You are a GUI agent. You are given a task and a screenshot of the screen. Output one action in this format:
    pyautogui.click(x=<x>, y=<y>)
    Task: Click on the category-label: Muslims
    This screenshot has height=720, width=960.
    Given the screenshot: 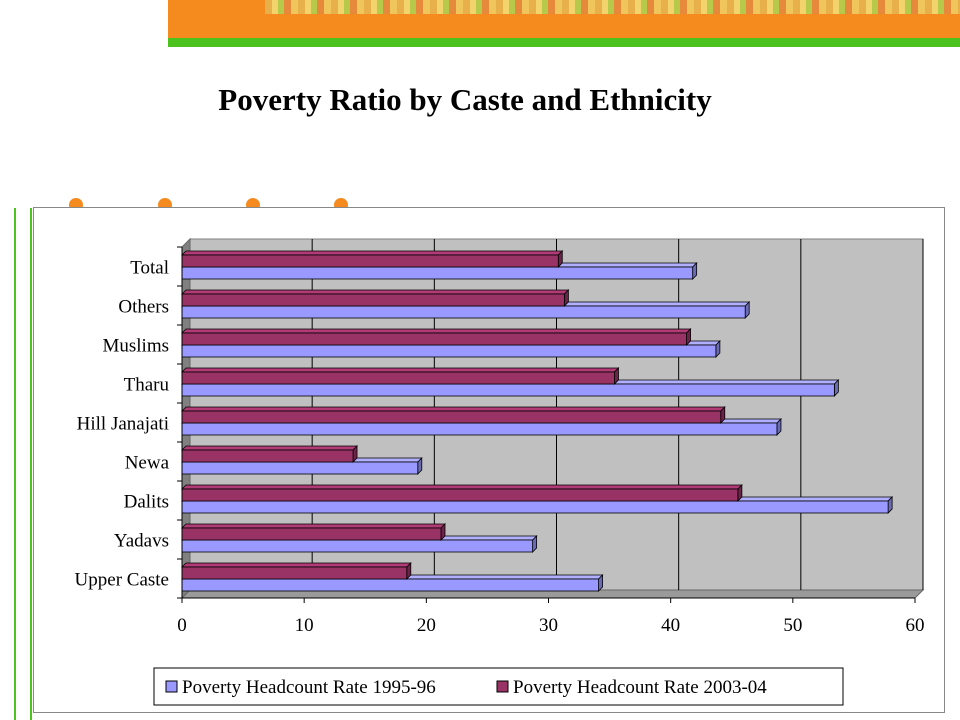 What is the action you would take?
    pyautogui.click(x=135, y=346)
    